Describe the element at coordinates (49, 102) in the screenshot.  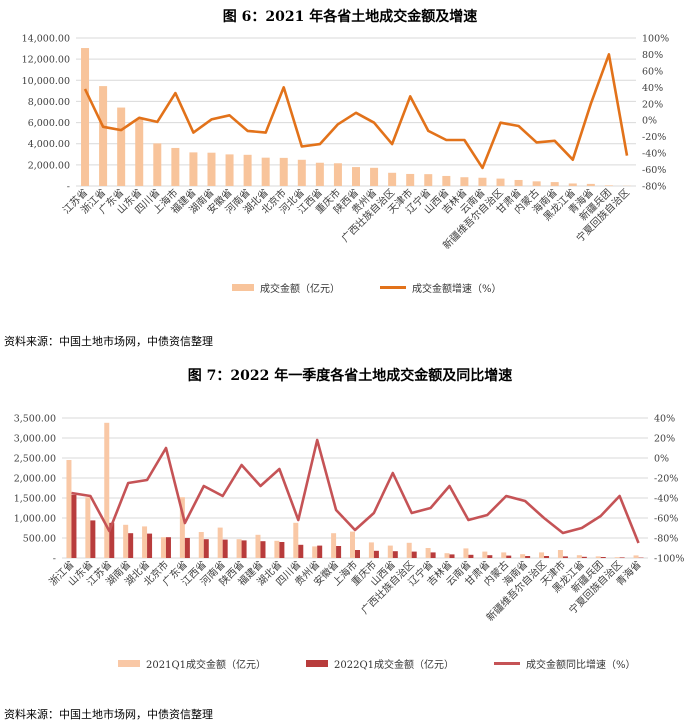
I see `chart1-y-left-tick: 8,000.00` at that location.